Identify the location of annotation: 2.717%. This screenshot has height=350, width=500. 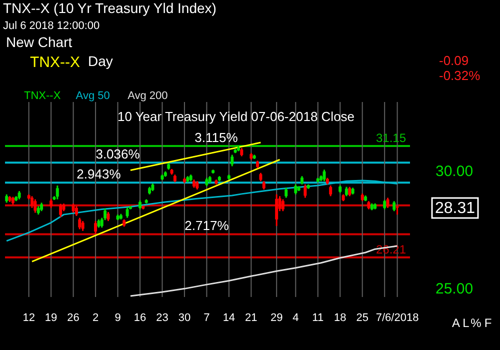
(207, 226).